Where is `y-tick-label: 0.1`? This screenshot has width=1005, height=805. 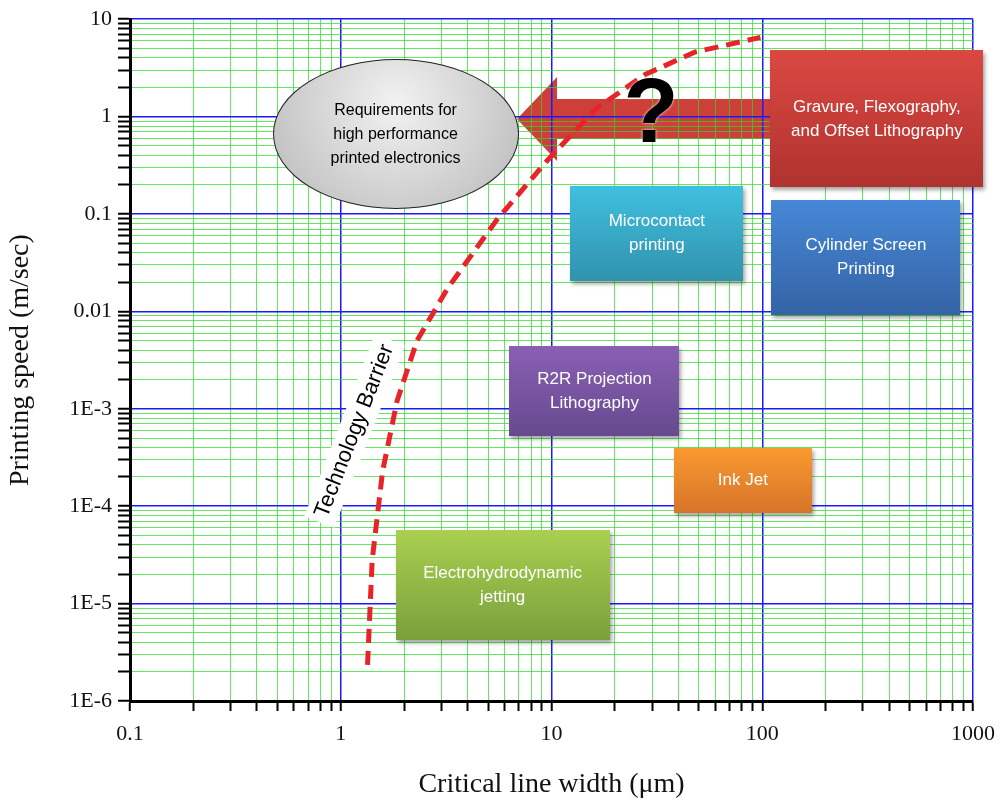
y-tick-label: 0.1 is located at coordinates (98, 212).